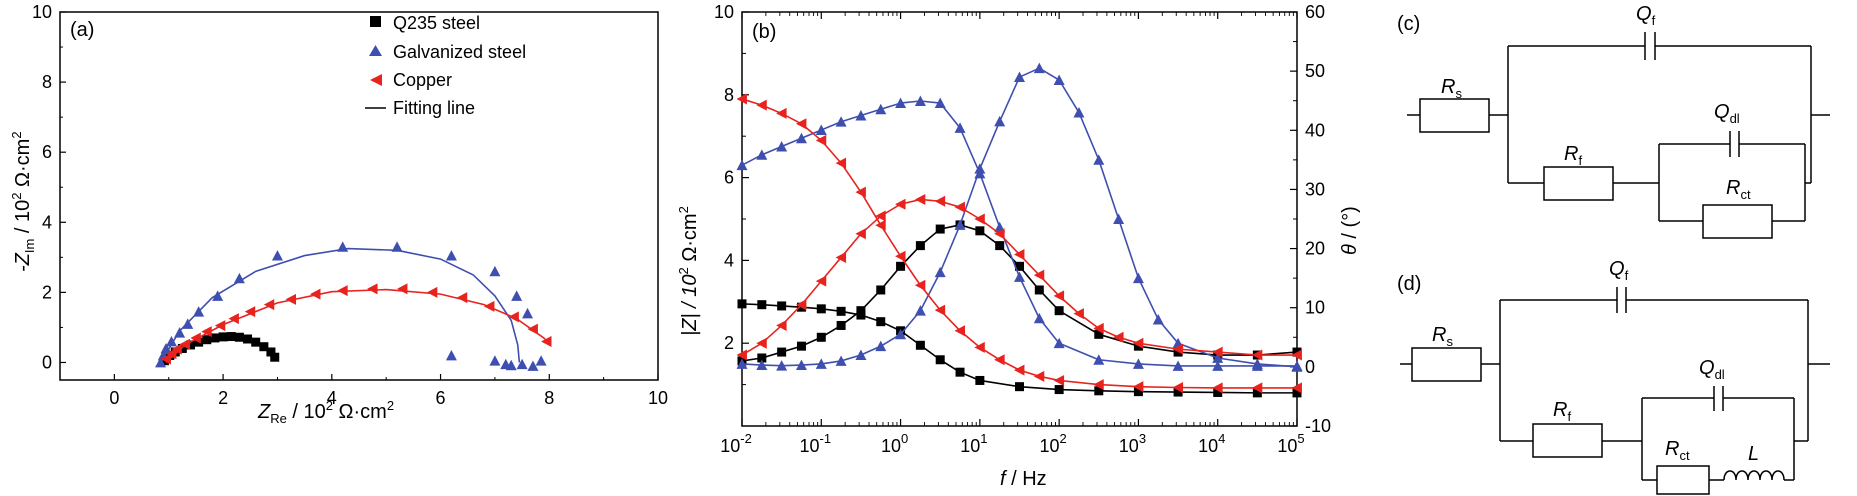 The image size is (1857, 496). I want to click on y-tick-label: 10, so click(42, 12).